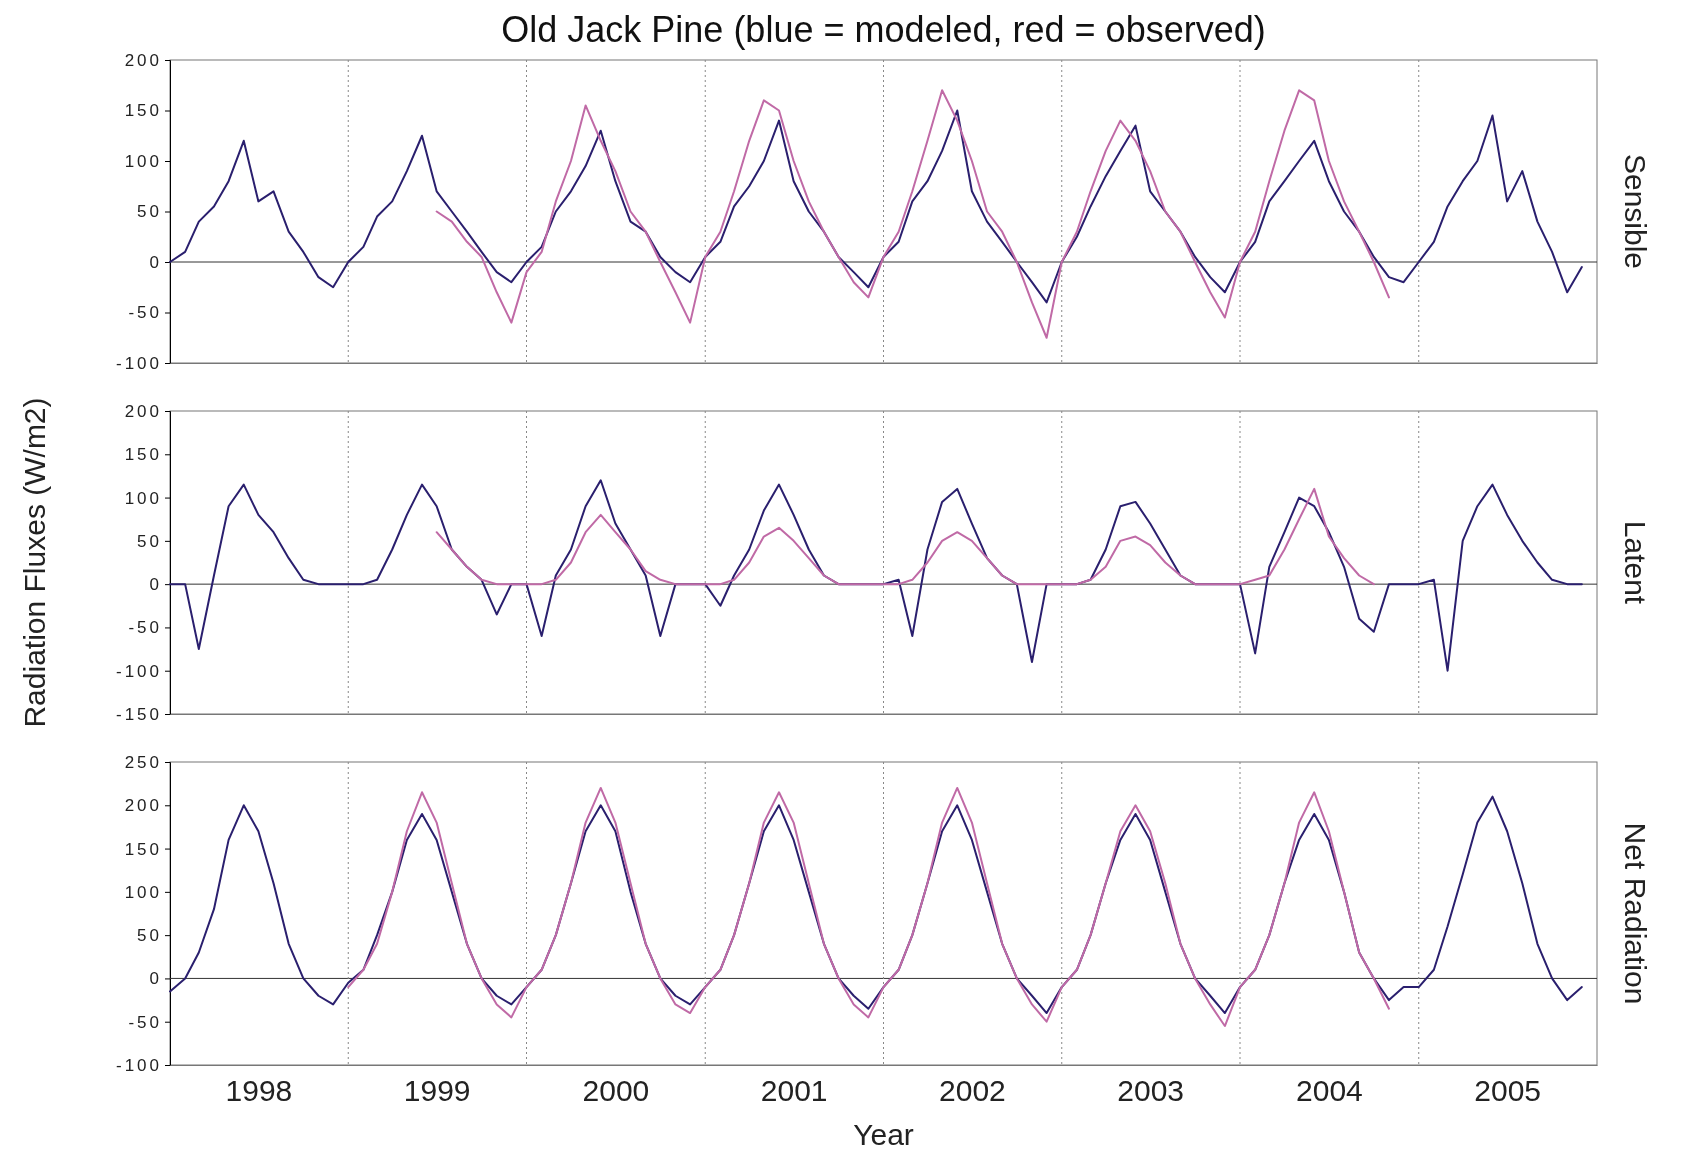  I want to click on y-tick-label: 250, so click(143, 762).